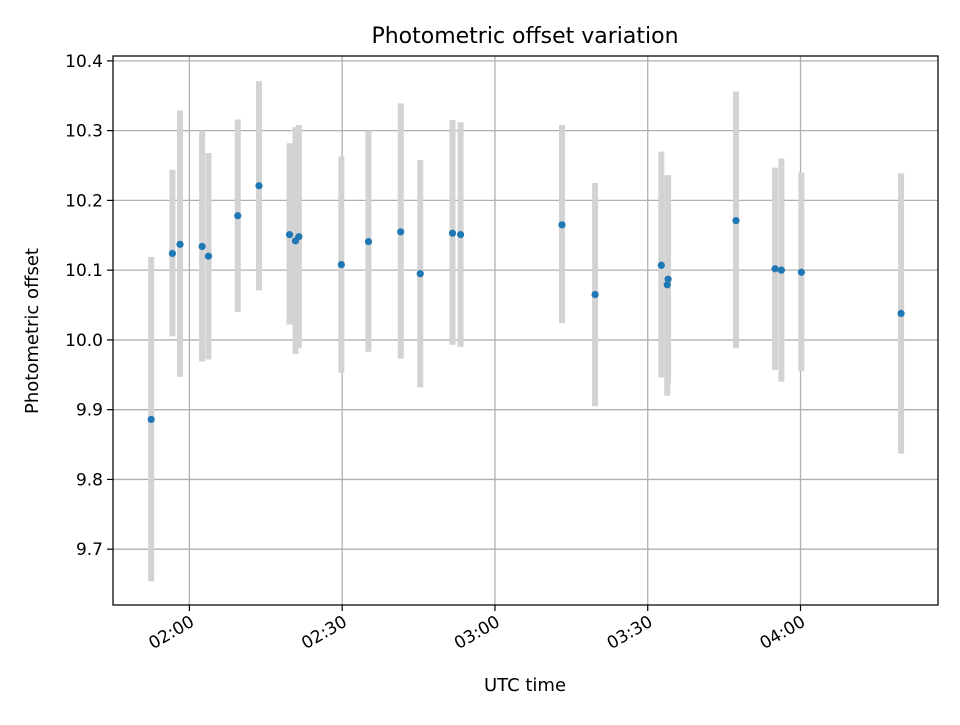 The image size is (960, 725). What do you see at coordinates (32, 331) in the screenshot?
I see `y-axis-label: Photometric offset` at bounding box center [32, 331].